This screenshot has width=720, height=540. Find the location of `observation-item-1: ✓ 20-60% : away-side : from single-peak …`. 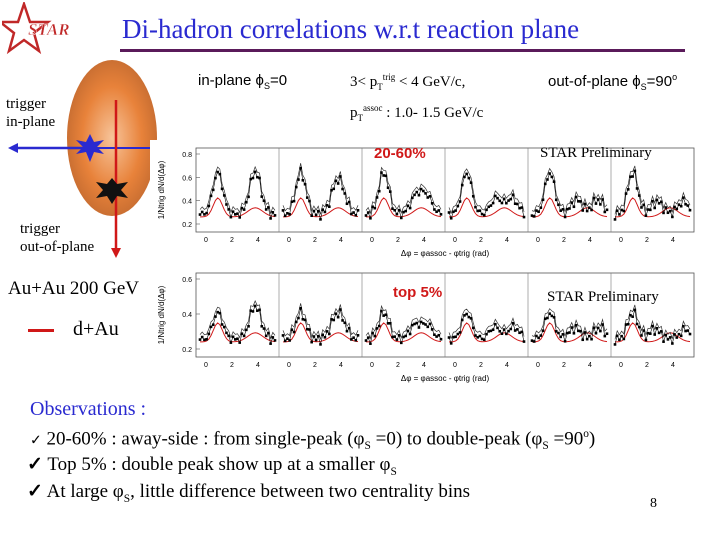

observation-item-1: ✓ 20-60% : away-side : from single-peak … is located at coordinates (313, 440).